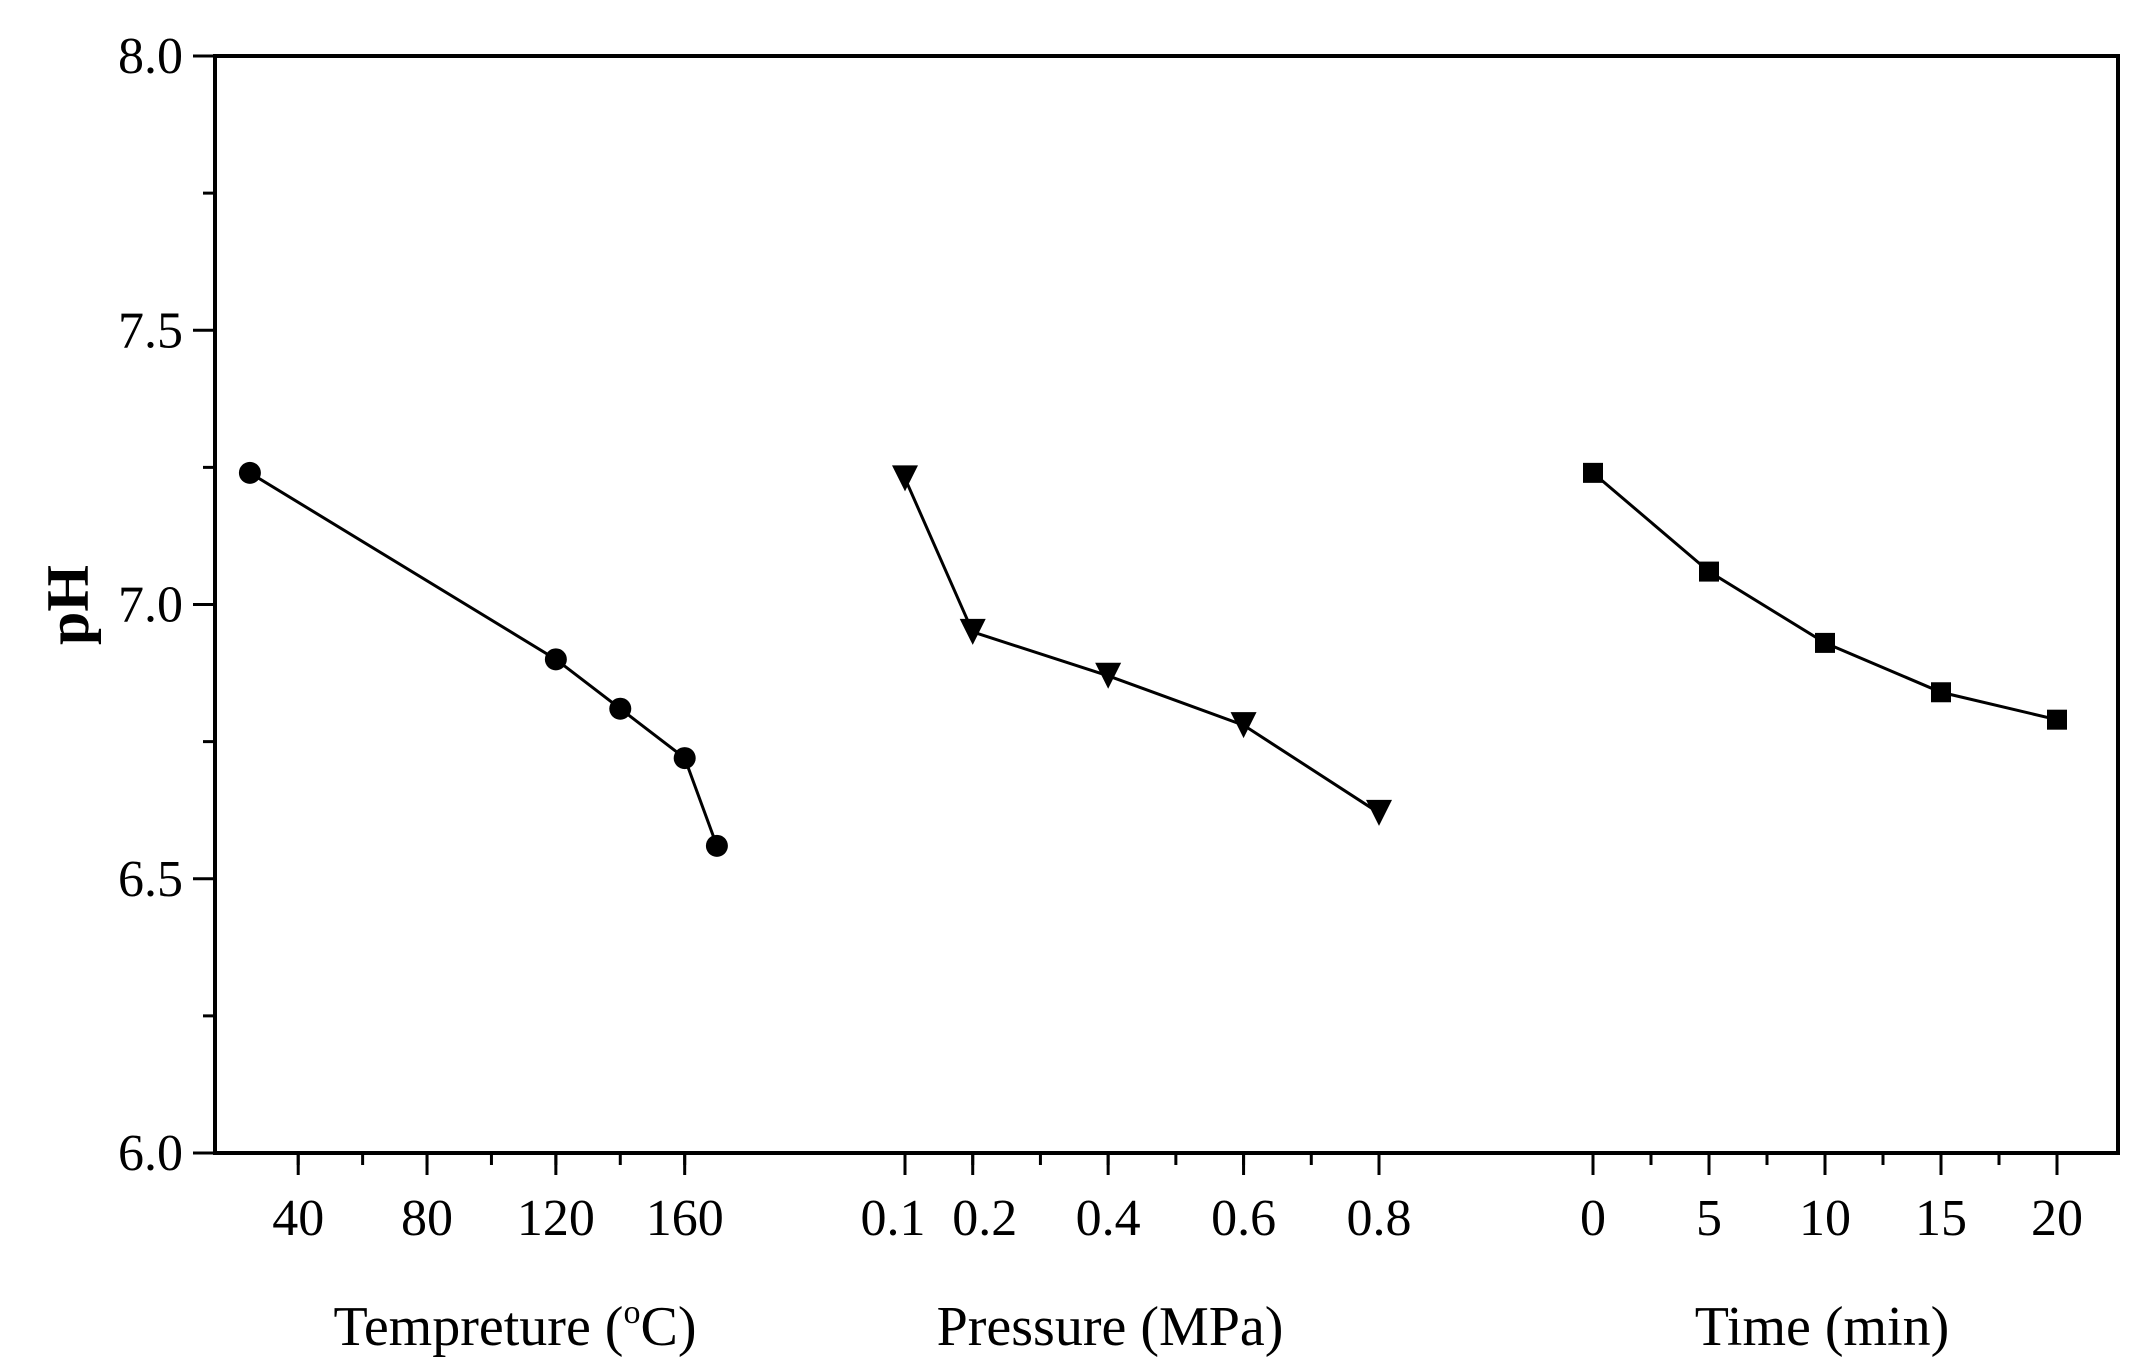  What do you see at coordinates (1108, 1218) in the screenshot?
I see `pressure-x-tick-label: 0.4` at bounding box center [1108, 1218].